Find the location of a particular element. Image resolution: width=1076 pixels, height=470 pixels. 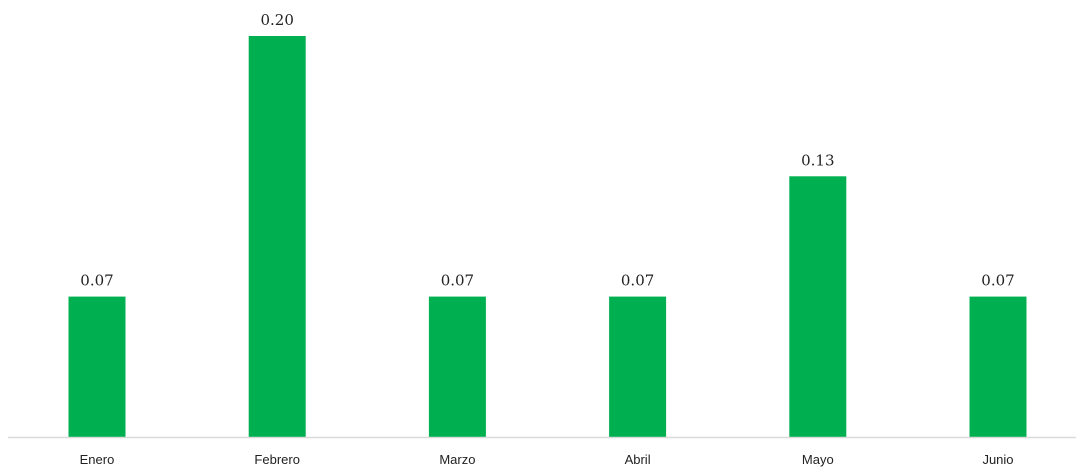

category-label-marzo: Marzo is located at coordinates (457, 459).